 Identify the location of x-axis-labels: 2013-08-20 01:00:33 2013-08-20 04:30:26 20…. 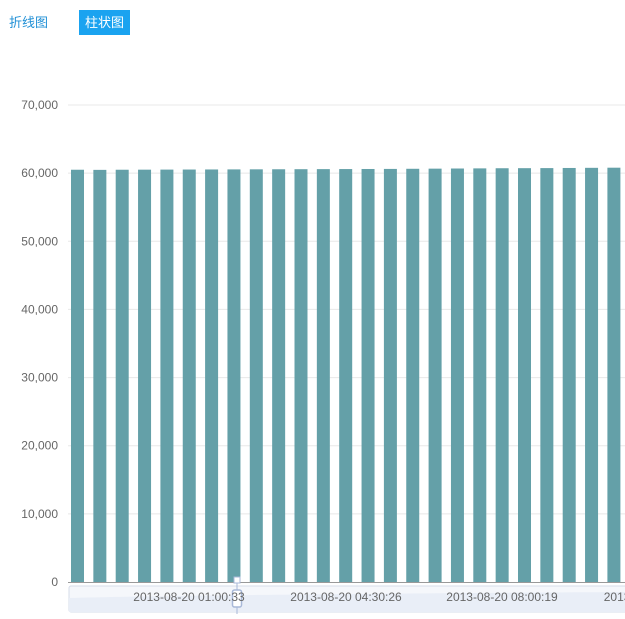
(379, 597).